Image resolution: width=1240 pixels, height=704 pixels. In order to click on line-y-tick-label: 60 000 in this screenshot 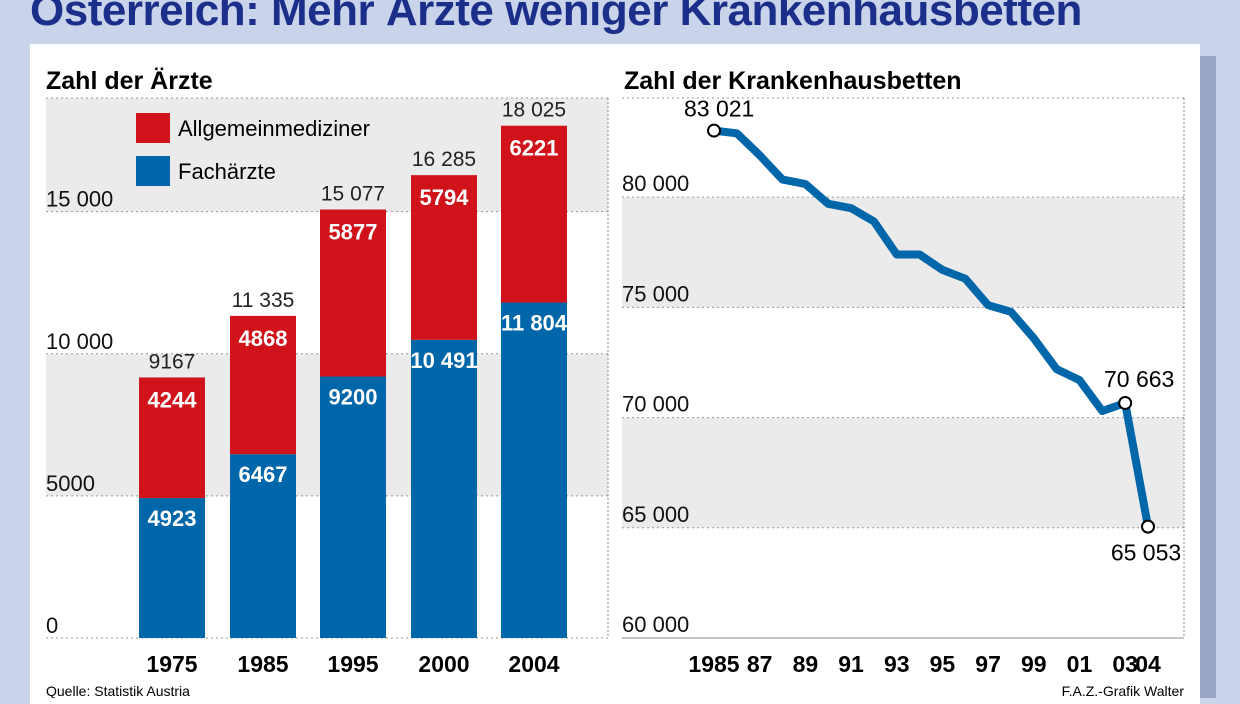, I will do `click(655, 624)`.